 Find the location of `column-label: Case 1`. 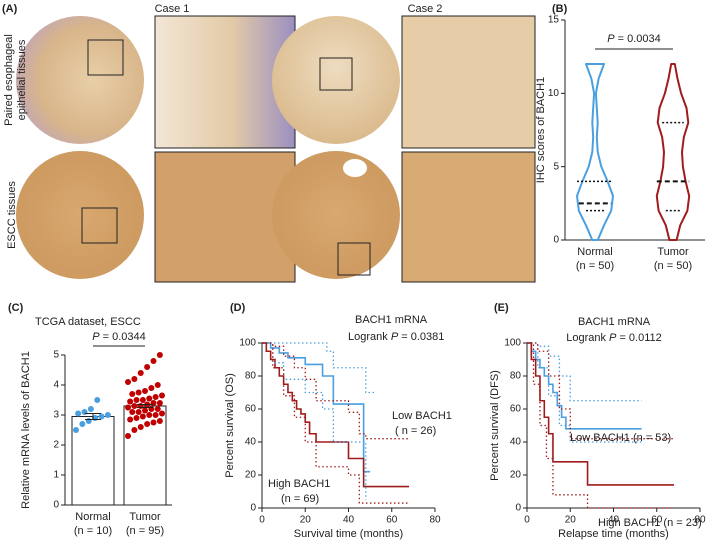

column-label: Case 1 is located at coordinates (172, 9).